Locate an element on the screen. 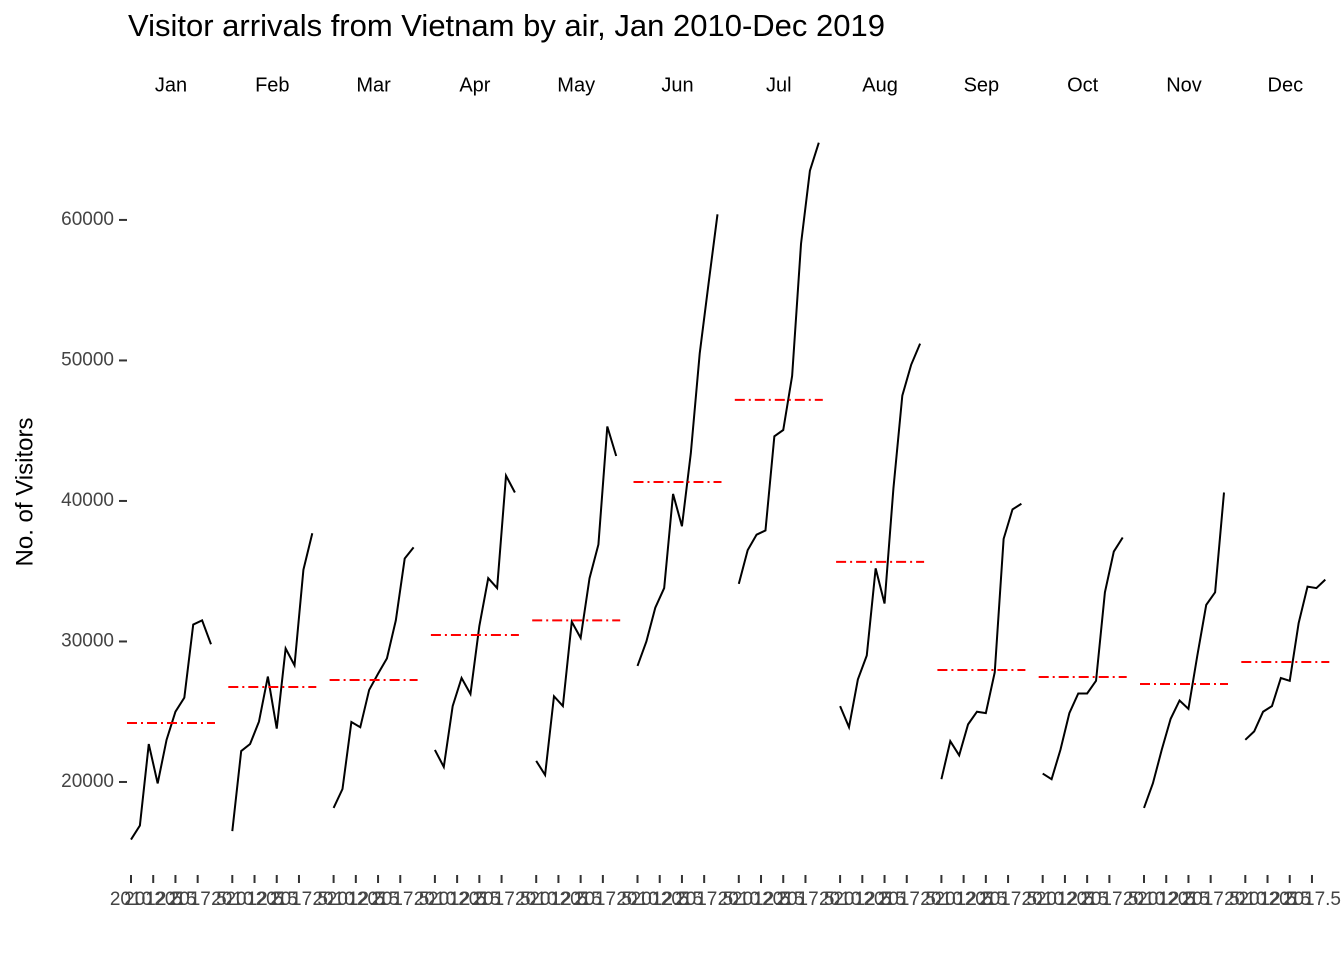 This screenshot has height=960, width=1344. strip-label: Jun is located at coordinates (677, 85).